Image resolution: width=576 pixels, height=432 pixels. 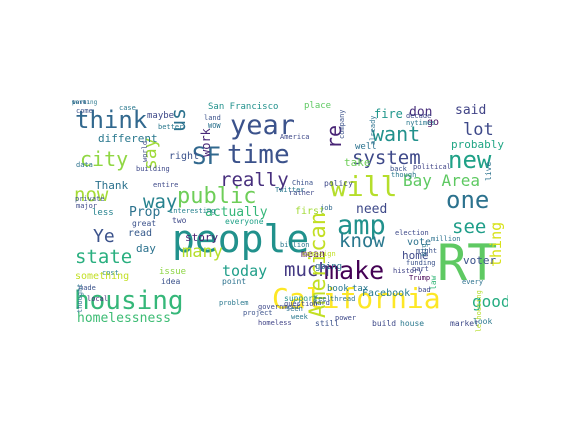 What do you see at coordinates (366, 147) in the screenshot?
I see `cloud-word: well` at bounding box center [366, 147].